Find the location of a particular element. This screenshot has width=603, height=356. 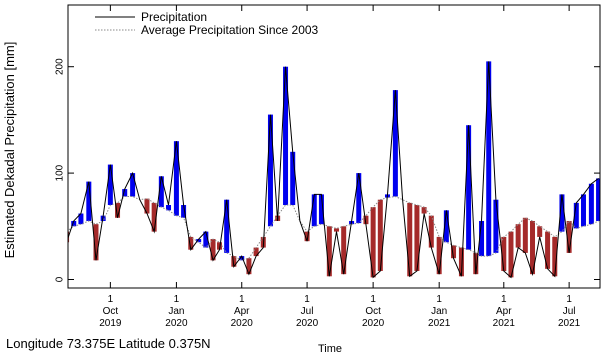

footnote: Longitude 73.375E Latitude 0.375N is located at coordinates (108, 343).